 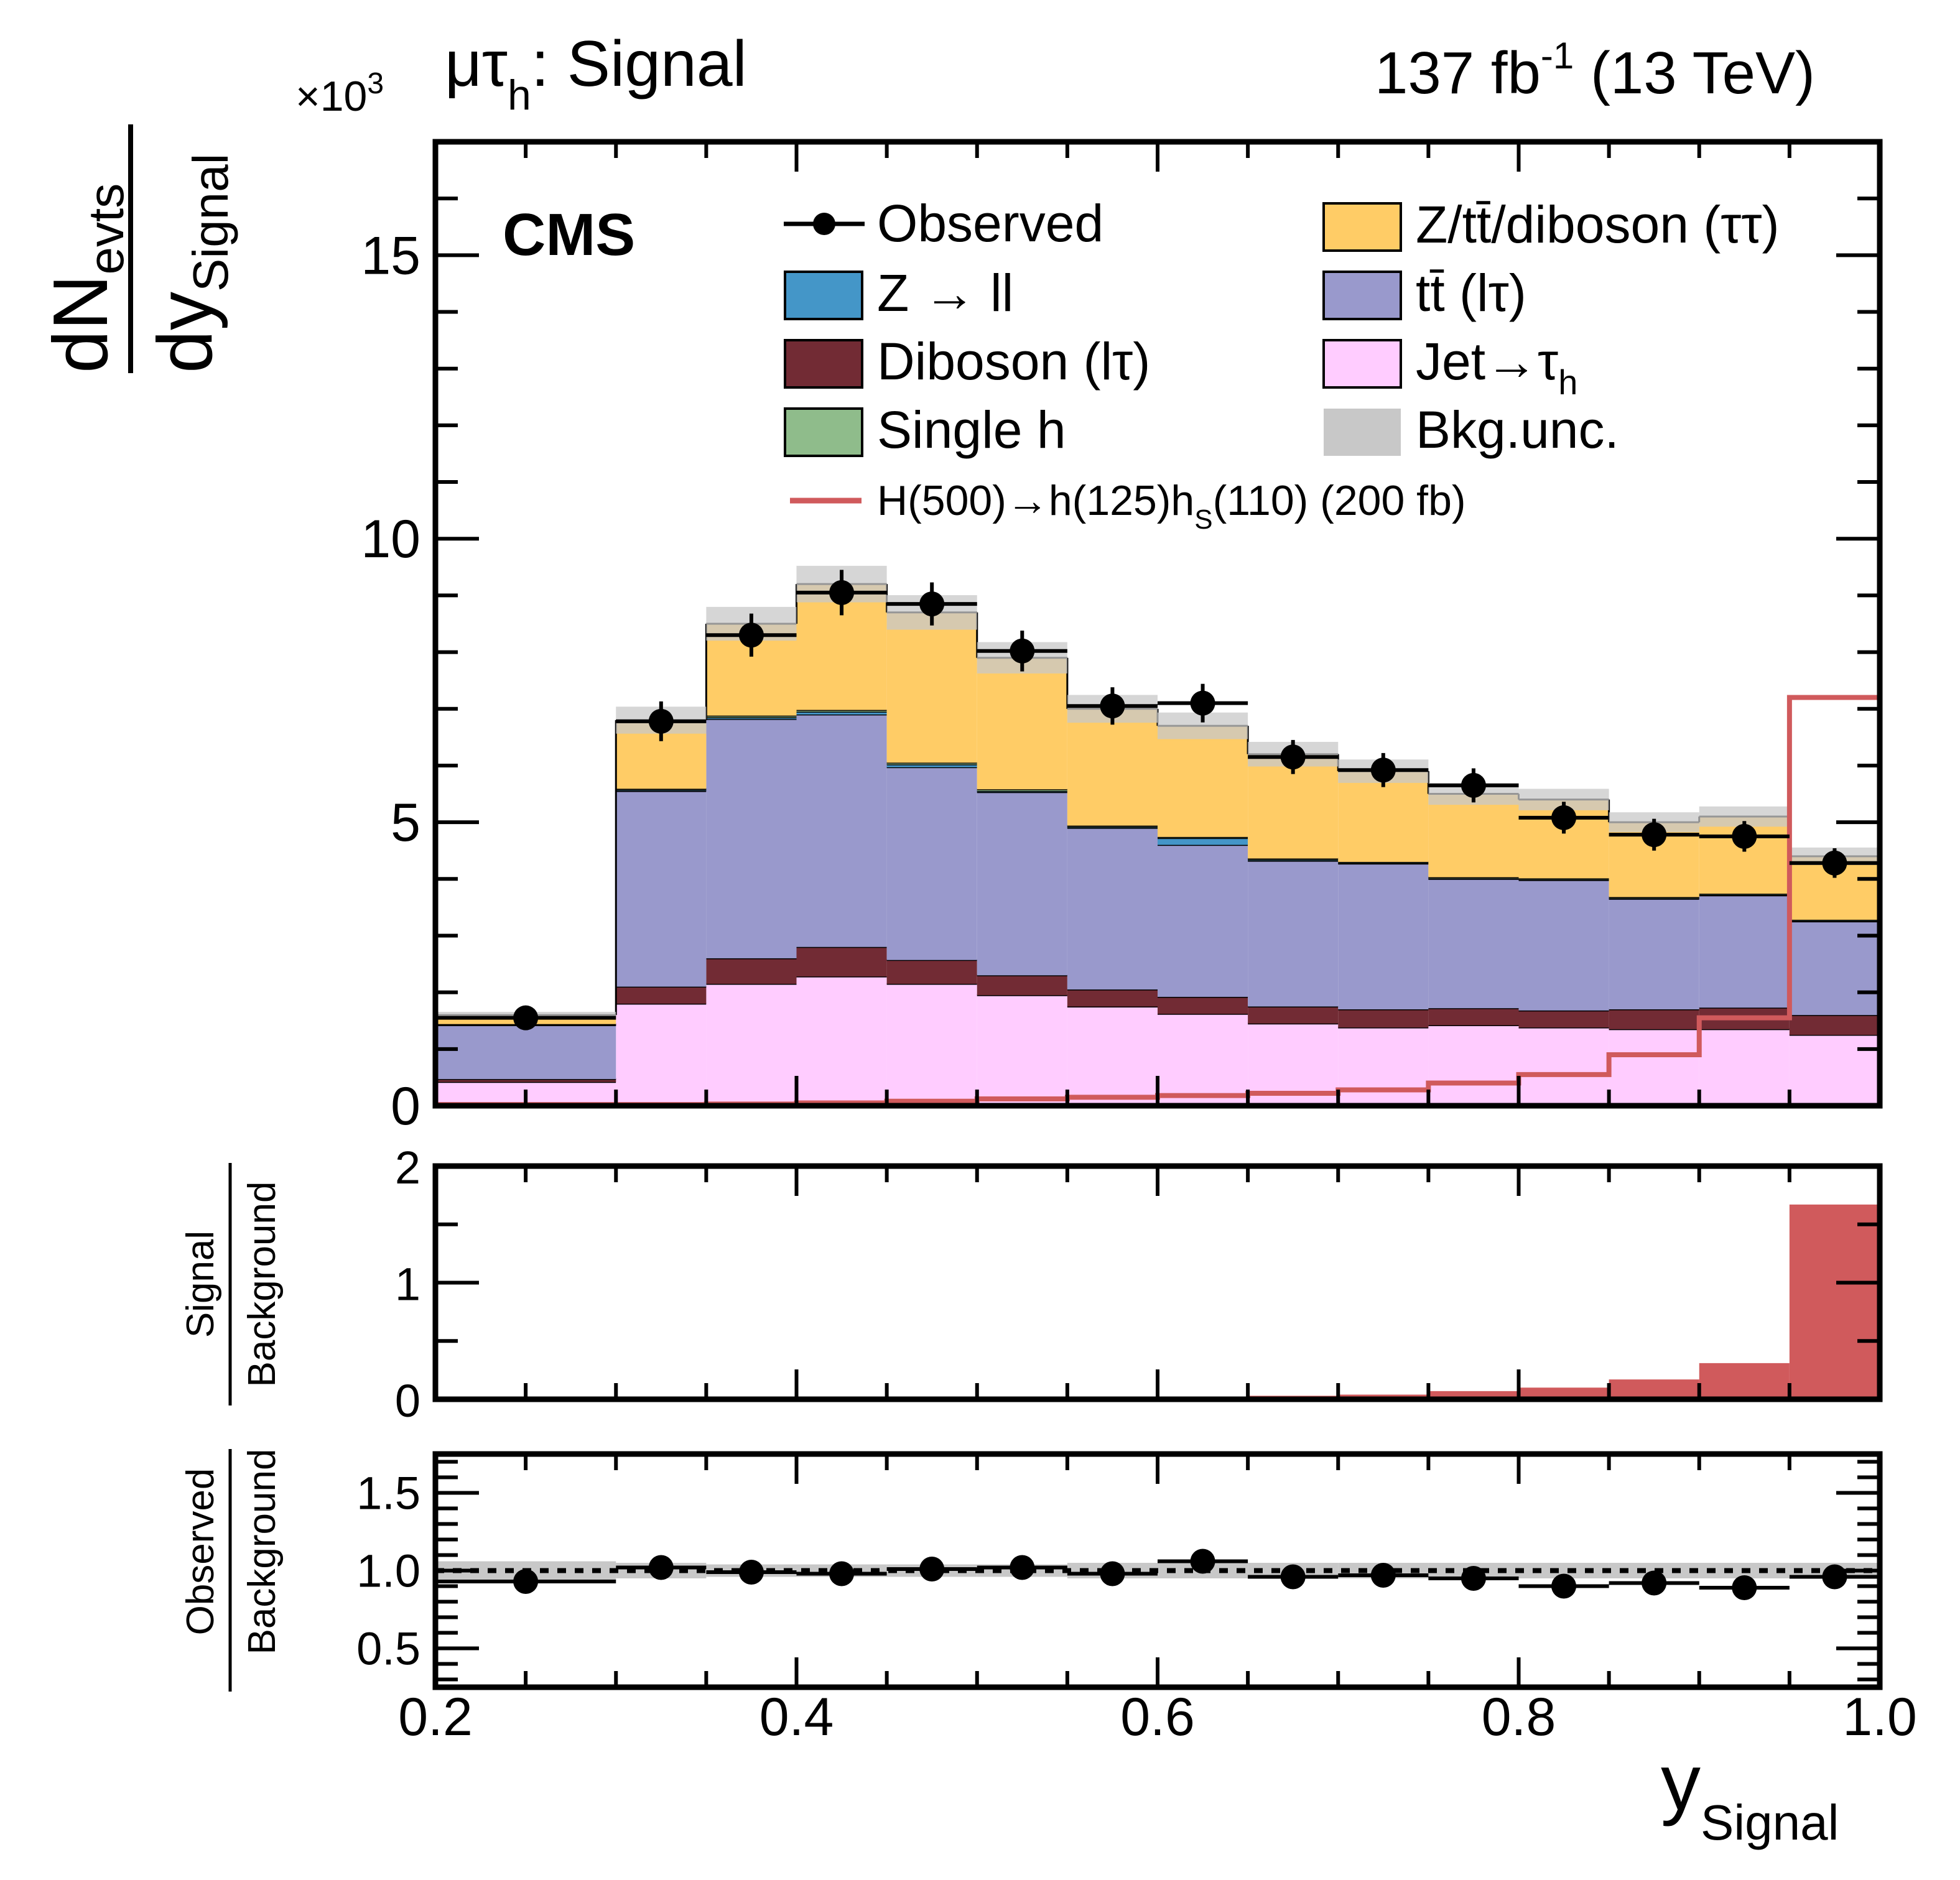 I want to click on ratio2-frame, so click(x=1157, y=1570).